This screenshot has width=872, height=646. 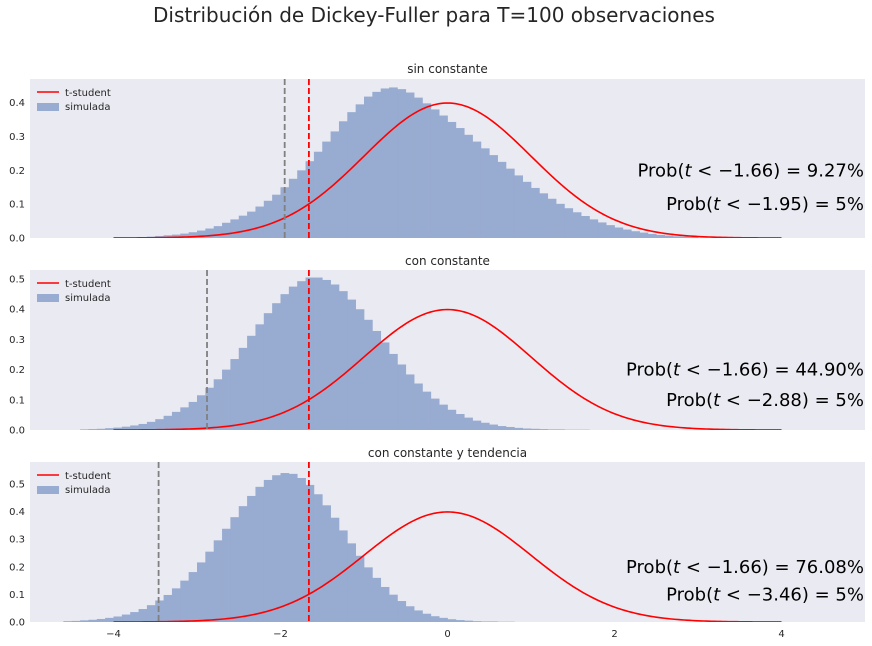 I want to click on legend-label: t-student, so click(x=88, y=476).